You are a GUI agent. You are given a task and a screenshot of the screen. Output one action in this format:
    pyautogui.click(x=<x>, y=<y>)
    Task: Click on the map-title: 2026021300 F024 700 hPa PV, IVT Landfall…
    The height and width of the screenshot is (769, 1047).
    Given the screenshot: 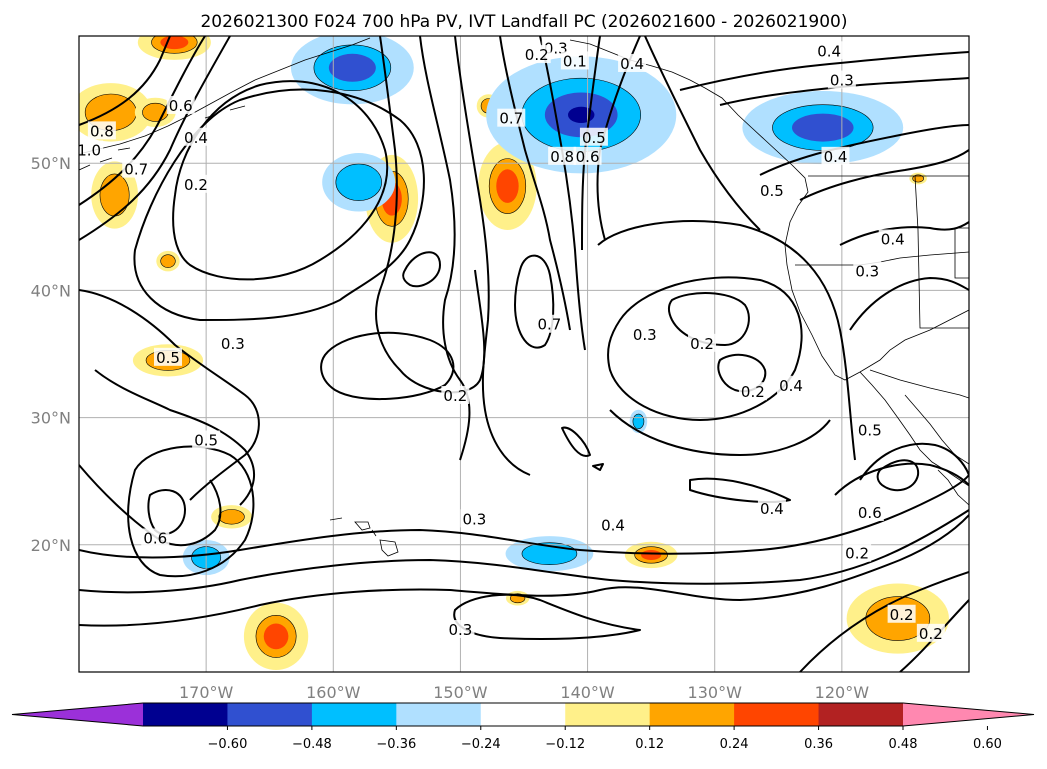 What is the action you would take?
    pyautogui.click(x=523, y=22)
    